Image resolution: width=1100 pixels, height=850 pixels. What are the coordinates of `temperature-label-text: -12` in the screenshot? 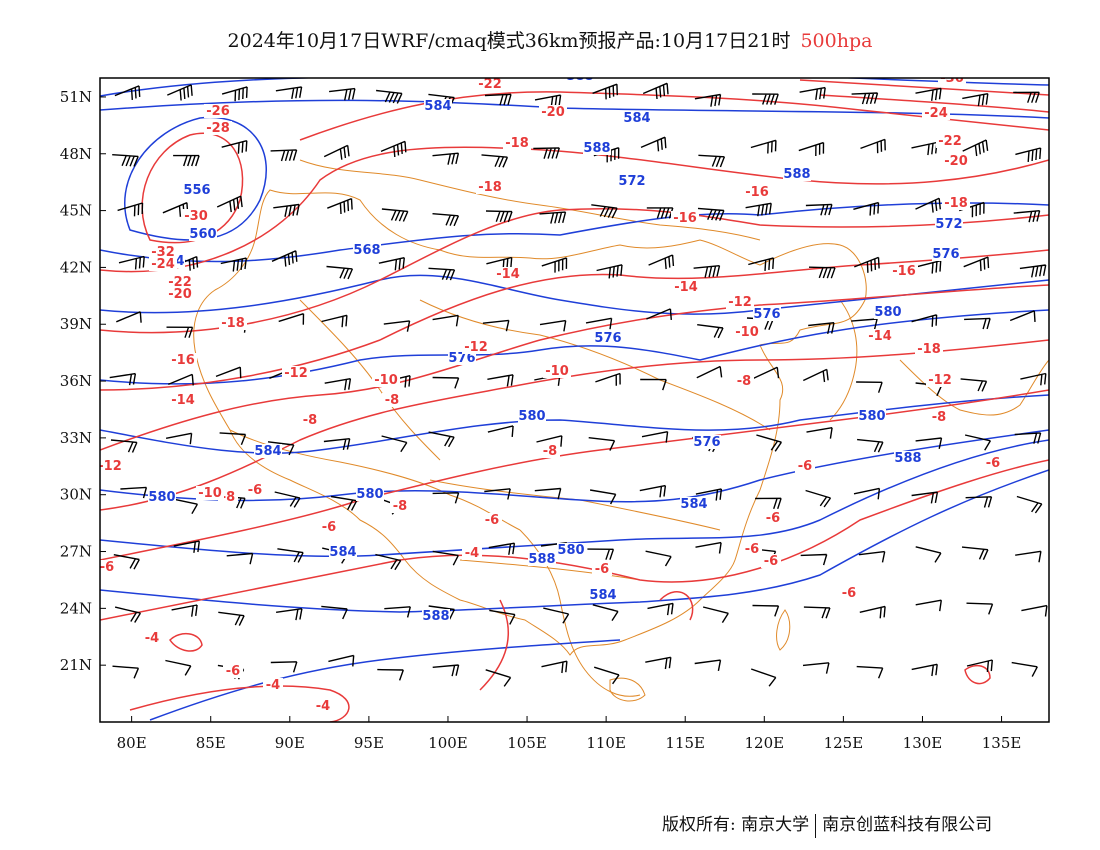 It's located at (296, 373).